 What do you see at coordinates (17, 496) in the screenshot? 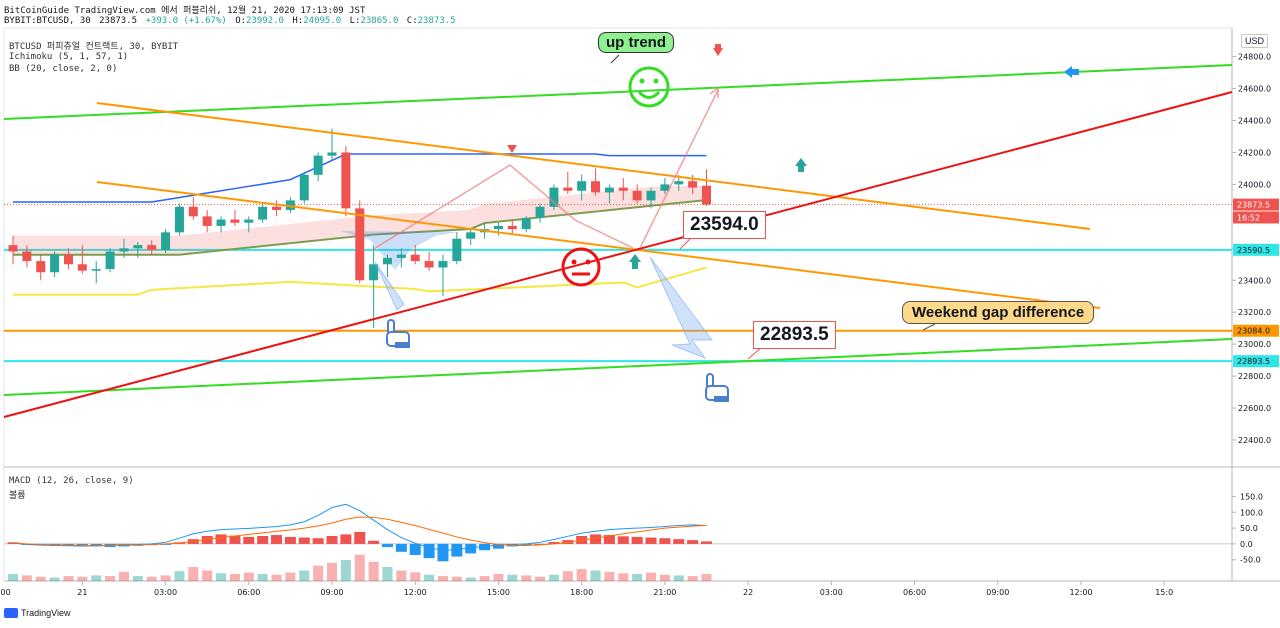
I see `legend-volume: 볼륨` at bounding box center [17, 496].